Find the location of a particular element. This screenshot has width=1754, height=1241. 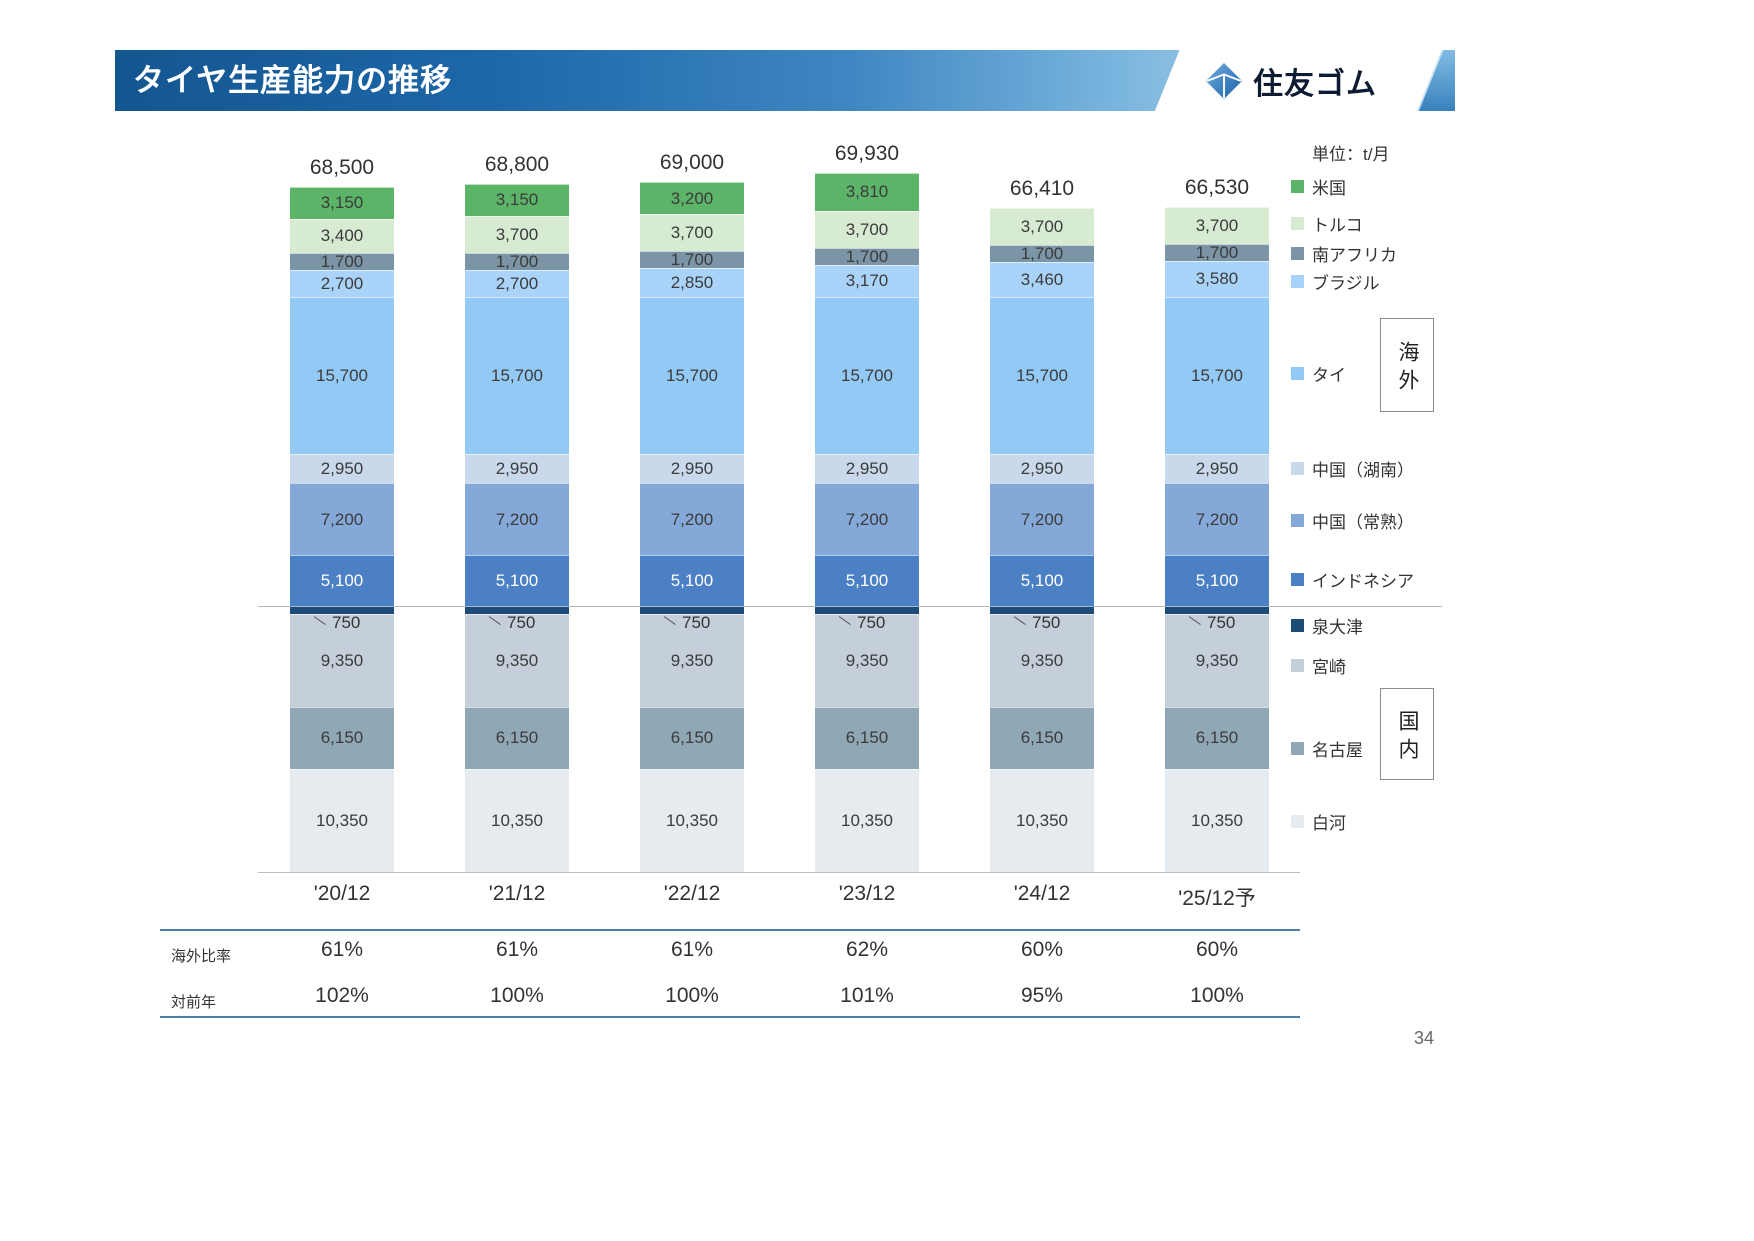

table-row-overseas-ratio: 海外比率 61% 61% 61% 62% 60% 60% is located at coordinates (877, 954).